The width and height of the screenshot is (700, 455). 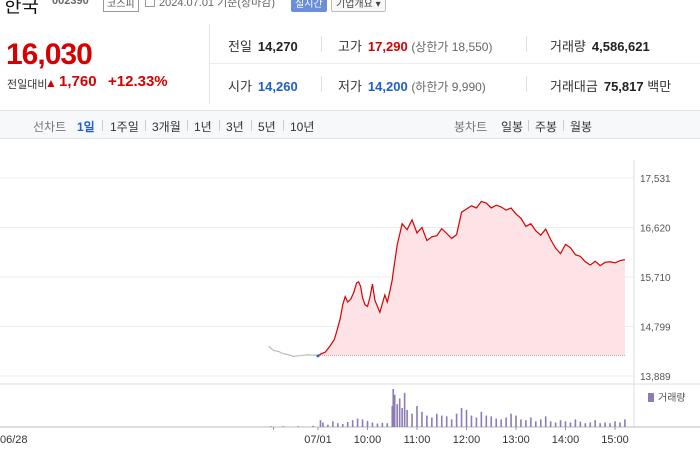 What do you see at coordinates (655, 179) in the screenshot?
I see `y-tick-label: 17,531` at bounding box center [655, 179].